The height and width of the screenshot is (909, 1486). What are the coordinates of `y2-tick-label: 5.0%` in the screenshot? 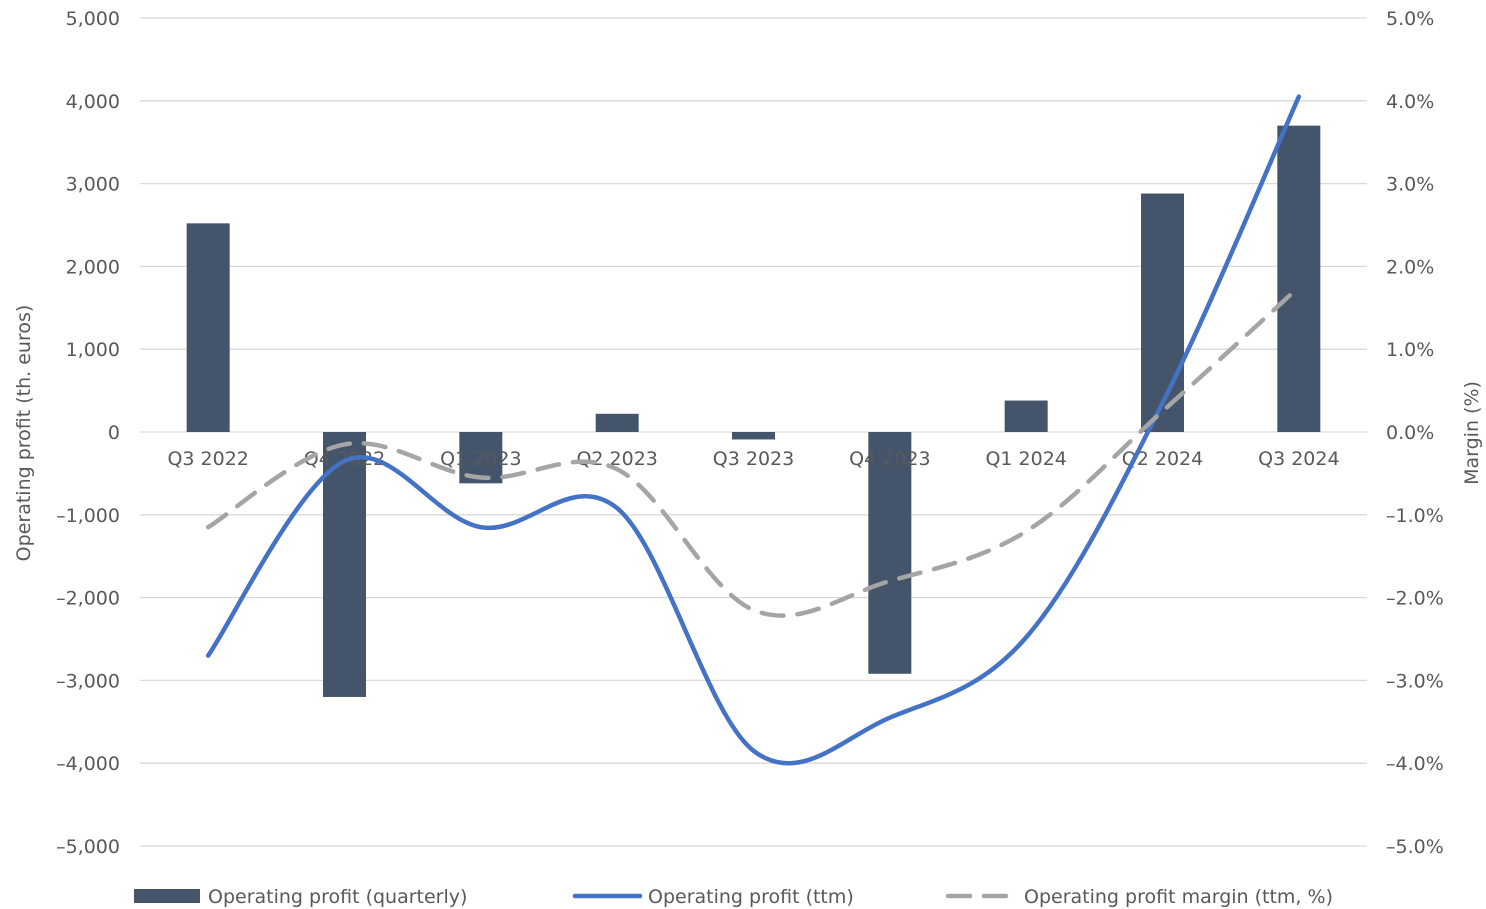 It's located at (1410, 19).